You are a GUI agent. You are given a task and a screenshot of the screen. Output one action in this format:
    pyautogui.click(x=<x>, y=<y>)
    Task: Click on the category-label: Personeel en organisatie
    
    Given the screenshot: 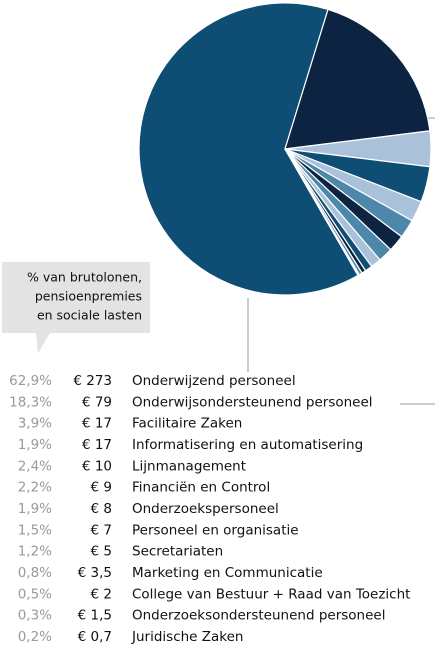 What is the action you would take?
    pyautogui.click(x=215, y=530)
    